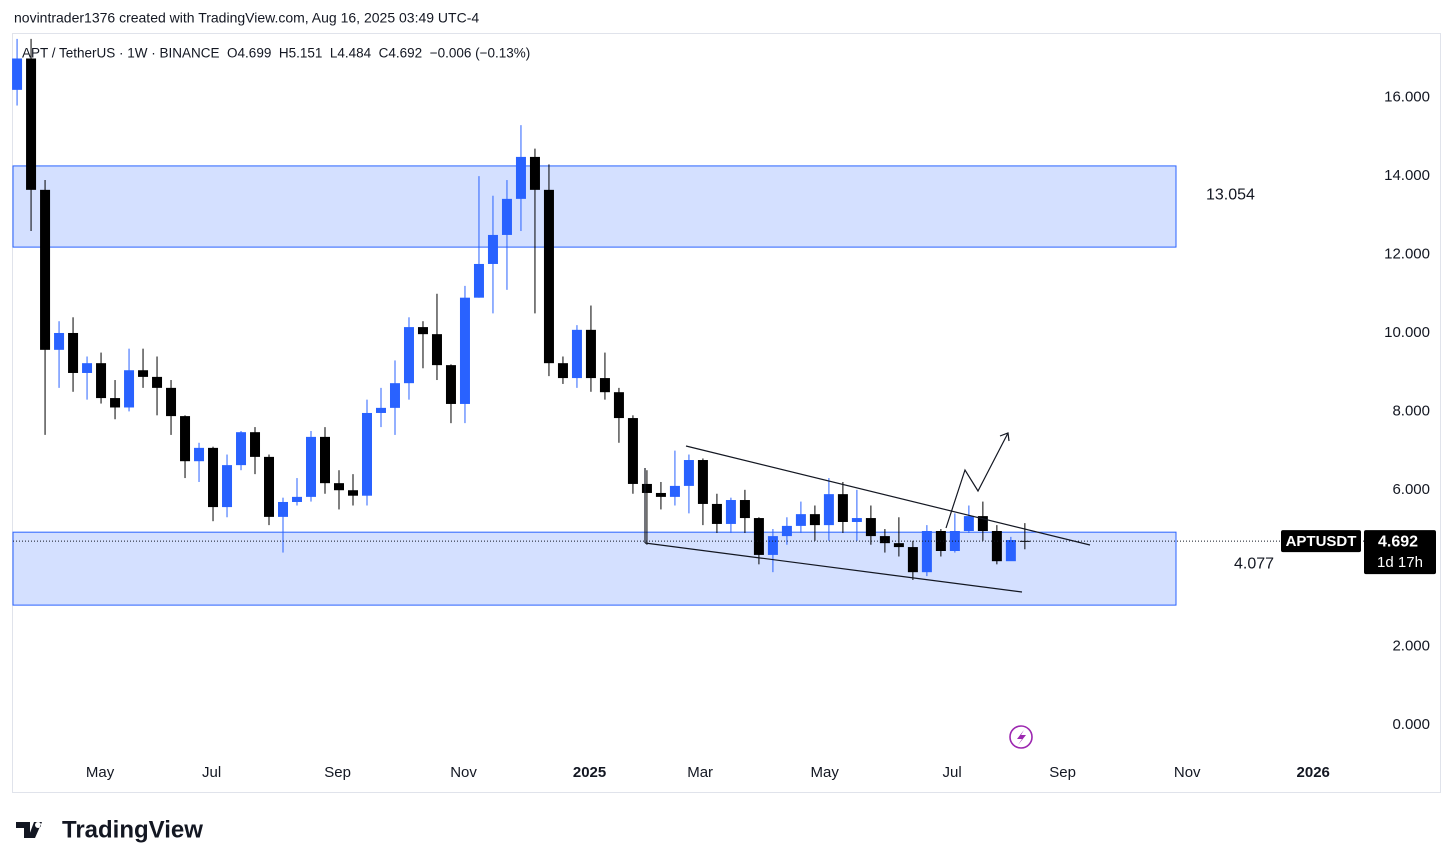 The image size is (1453, 868). I want to click on brand-name: TradingView, so click(132, 829).